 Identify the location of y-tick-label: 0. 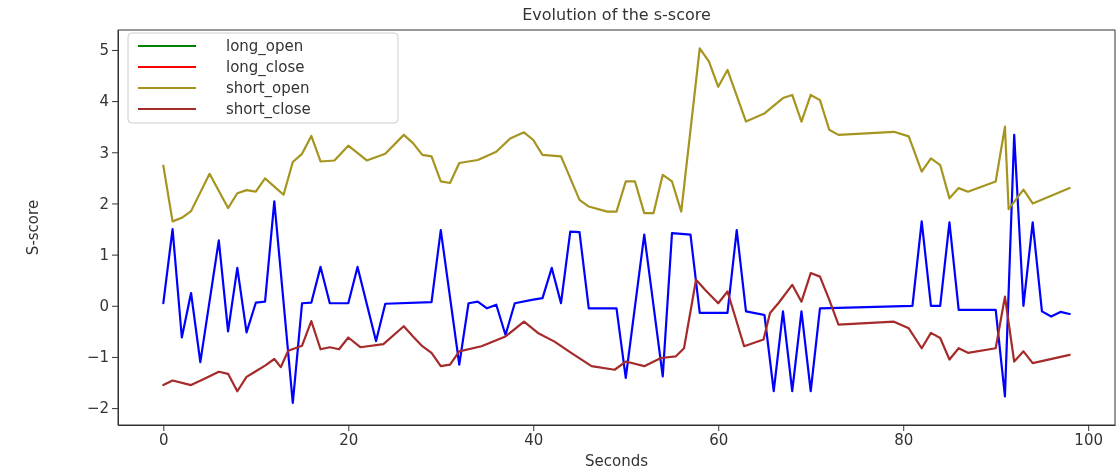
(104, 306).